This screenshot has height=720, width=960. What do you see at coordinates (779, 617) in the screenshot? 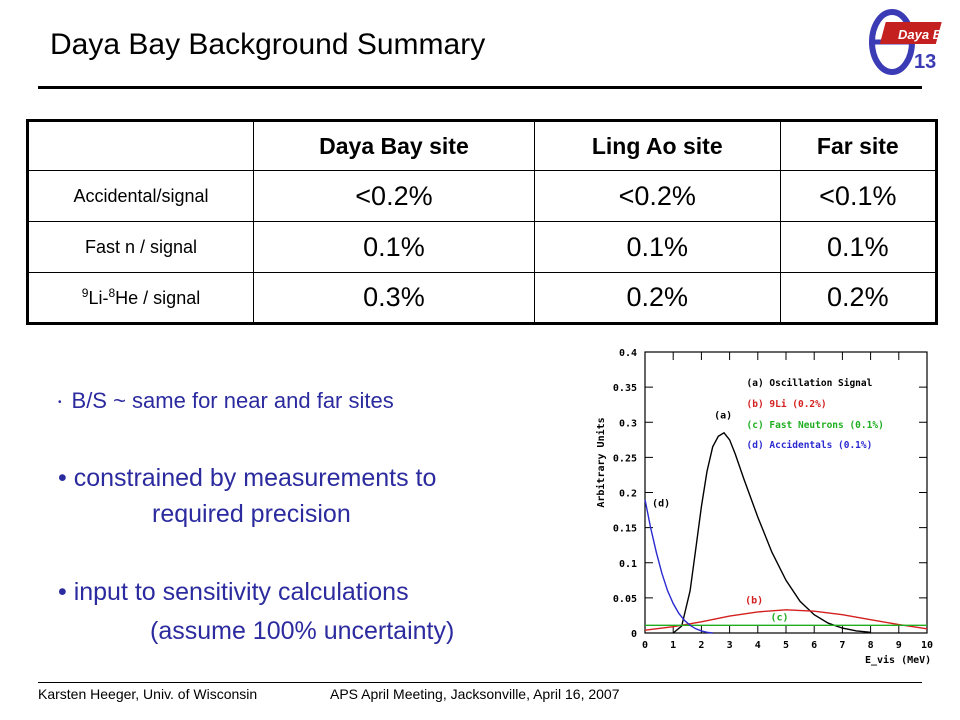
I see `curve-annotation: (c)` at bounding box center [779, 617].